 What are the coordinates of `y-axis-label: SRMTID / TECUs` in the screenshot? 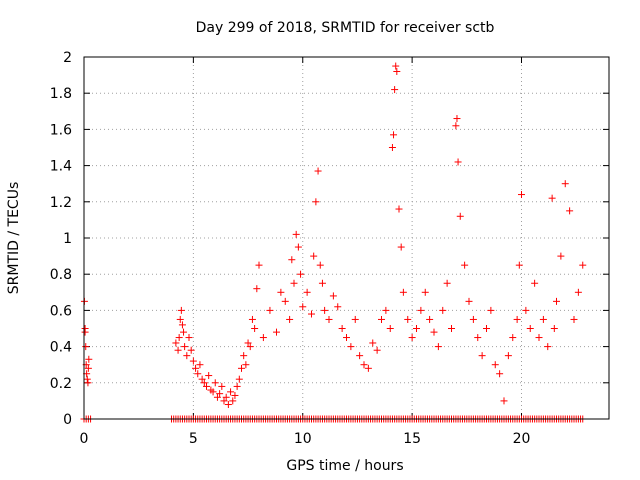 It's located at (14, 238).